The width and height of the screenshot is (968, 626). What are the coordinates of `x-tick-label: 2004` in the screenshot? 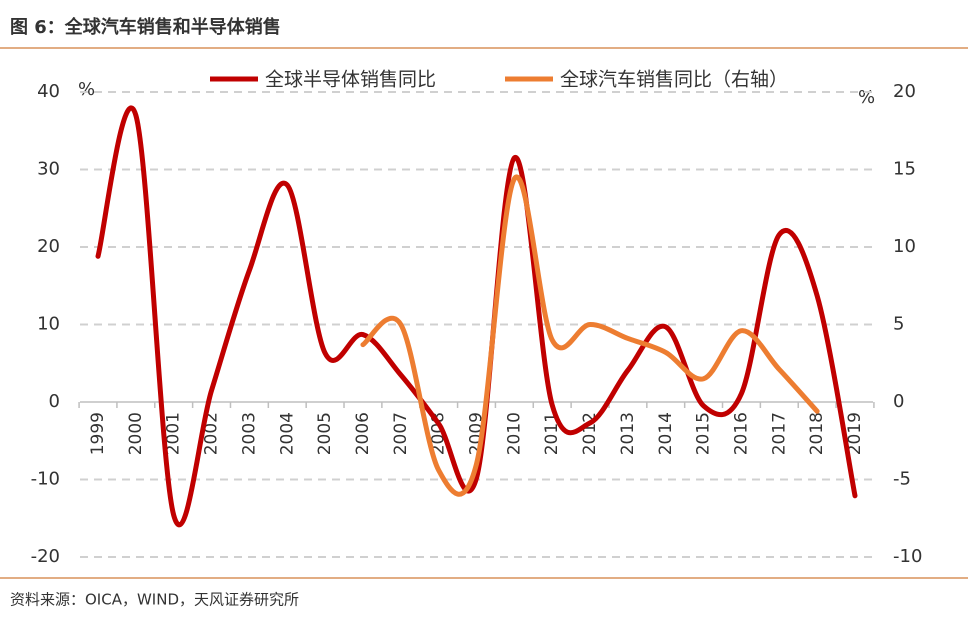 It's located at (287, 433).